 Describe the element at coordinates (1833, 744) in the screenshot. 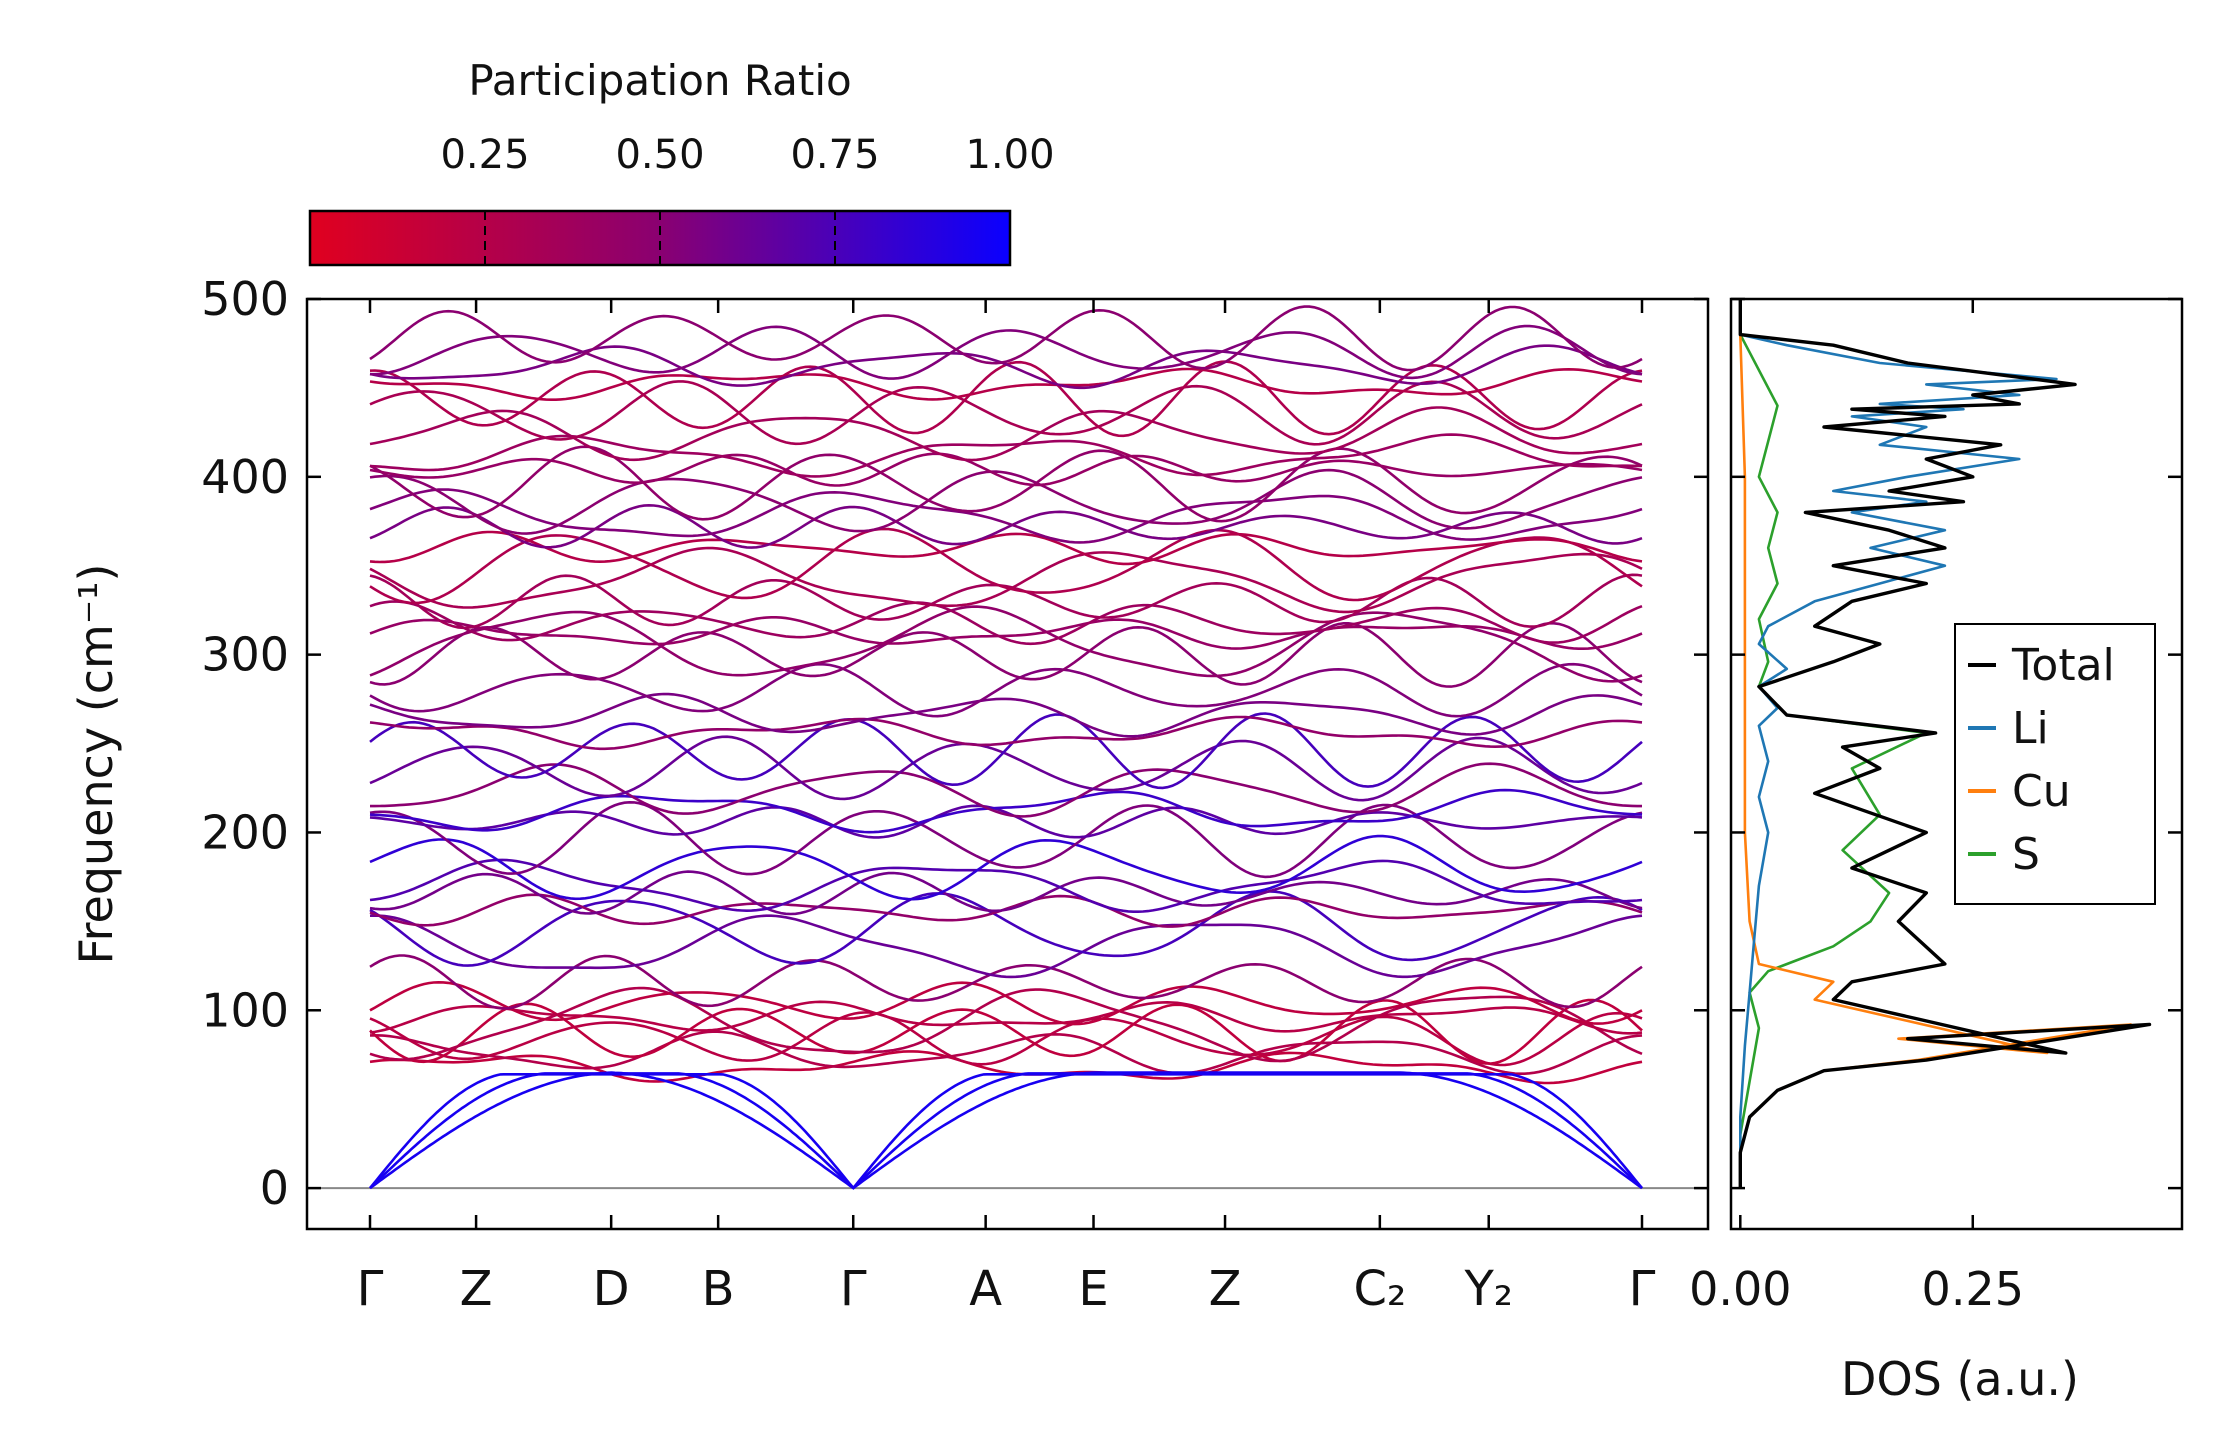

I see `dos-series-s` at that location.